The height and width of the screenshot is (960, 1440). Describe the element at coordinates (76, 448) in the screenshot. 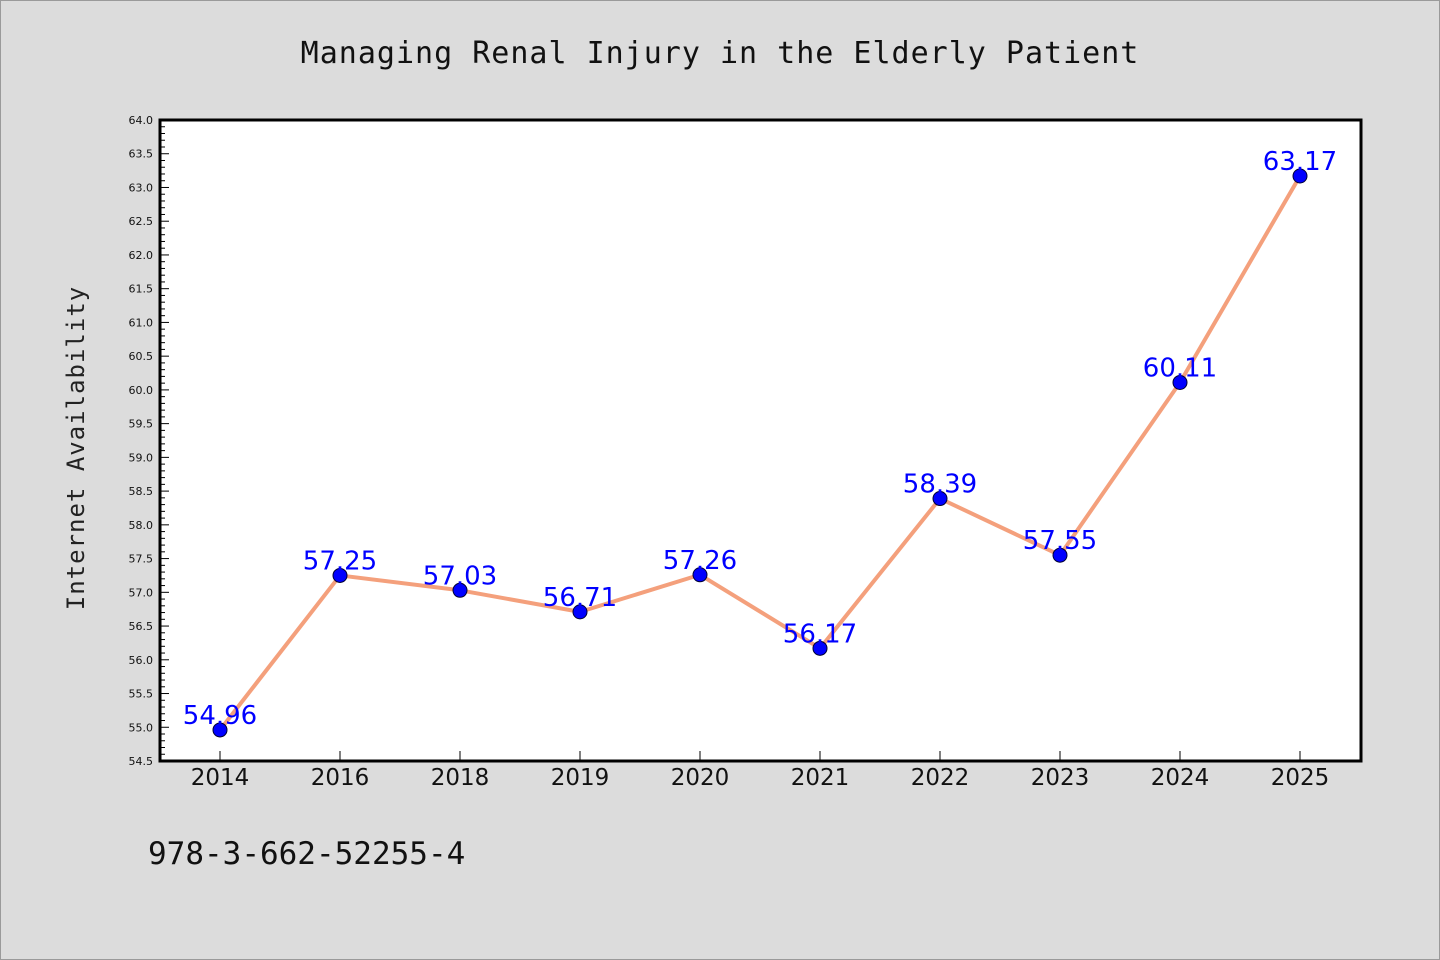

I see `y-axis-label: Internet Availability` at that location.